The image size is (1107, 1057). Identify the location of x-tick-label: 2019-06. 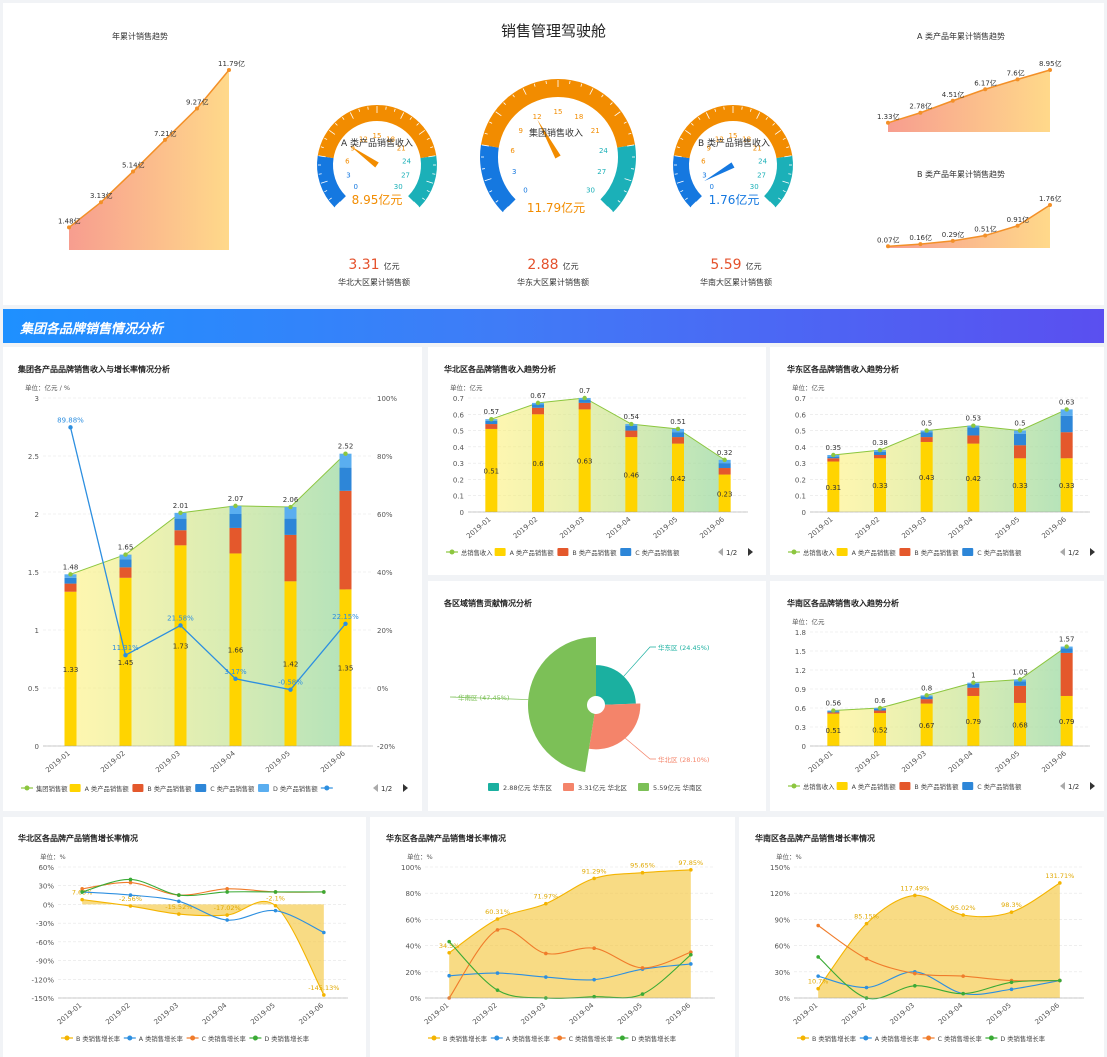
(333, 761).